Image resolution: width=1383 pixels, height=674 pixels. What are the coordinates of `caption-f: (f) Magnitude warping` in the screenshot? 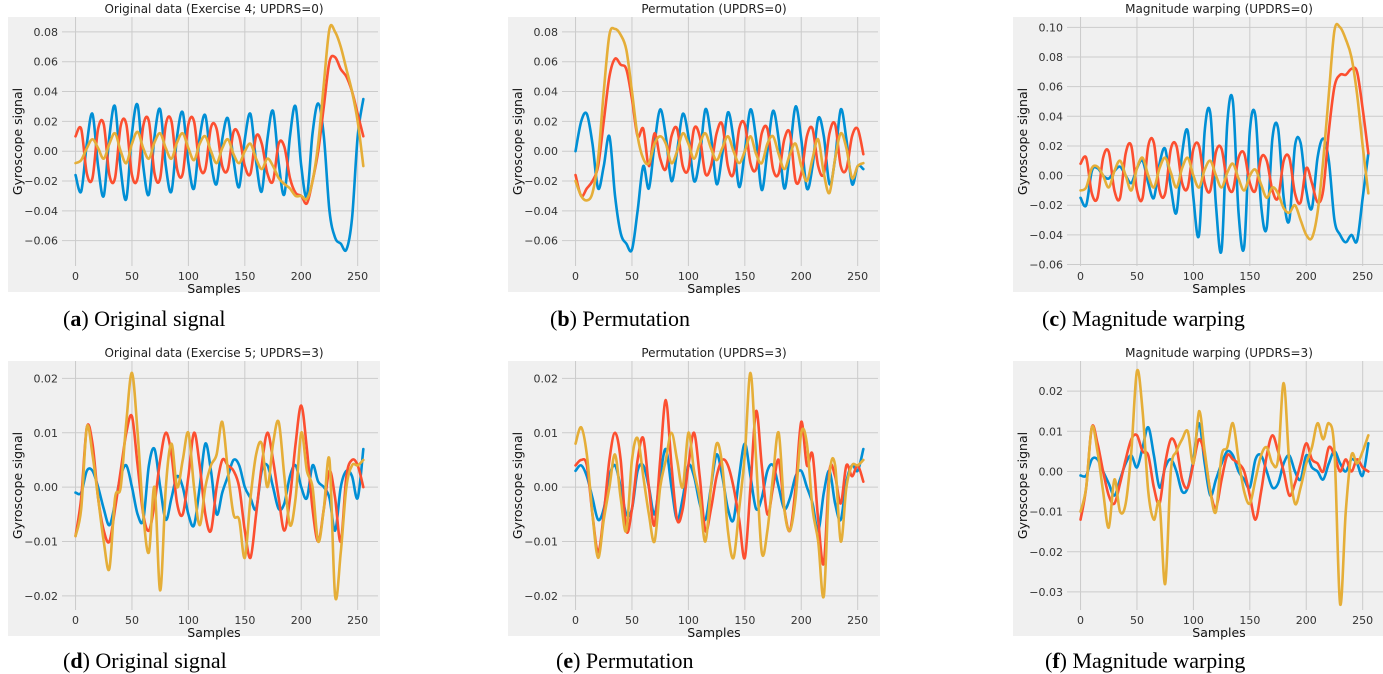 It's located at (1145, 660).